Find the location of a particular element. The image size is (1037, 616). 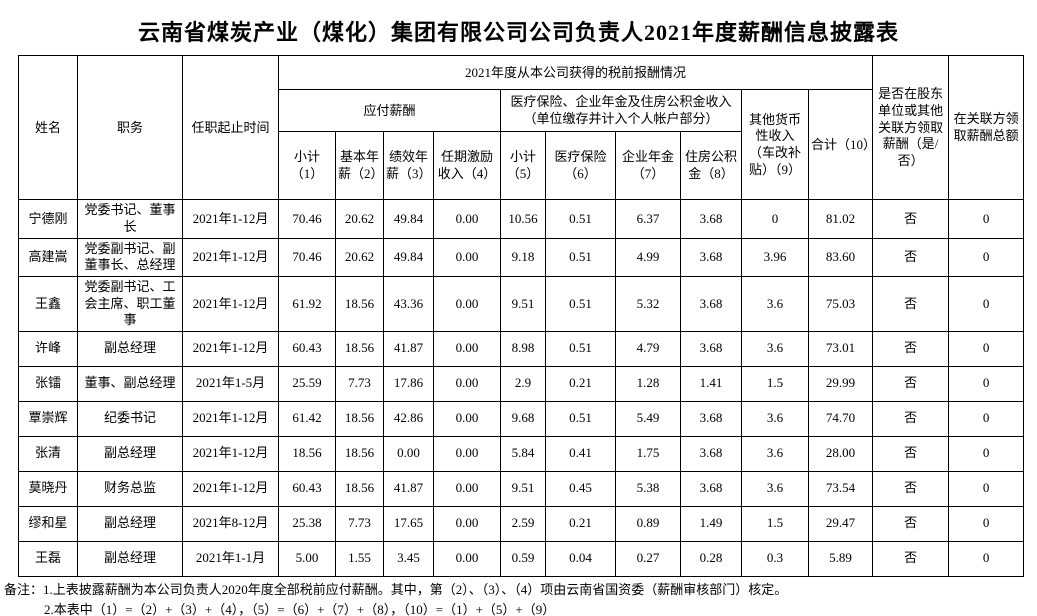

cell-name: 张清 is located at coordinates (48, 453).